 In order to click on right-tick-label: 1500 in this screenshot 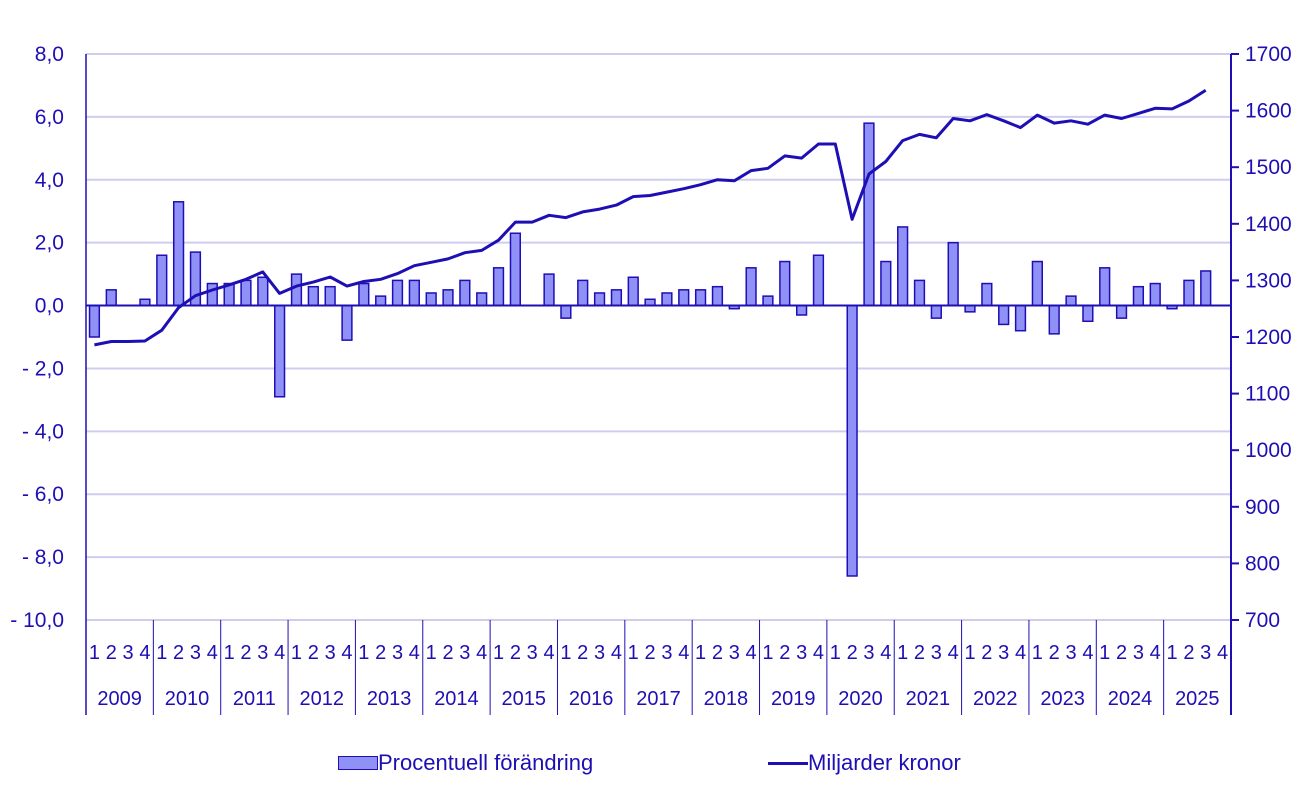, I will do `click(1268, 167)`.